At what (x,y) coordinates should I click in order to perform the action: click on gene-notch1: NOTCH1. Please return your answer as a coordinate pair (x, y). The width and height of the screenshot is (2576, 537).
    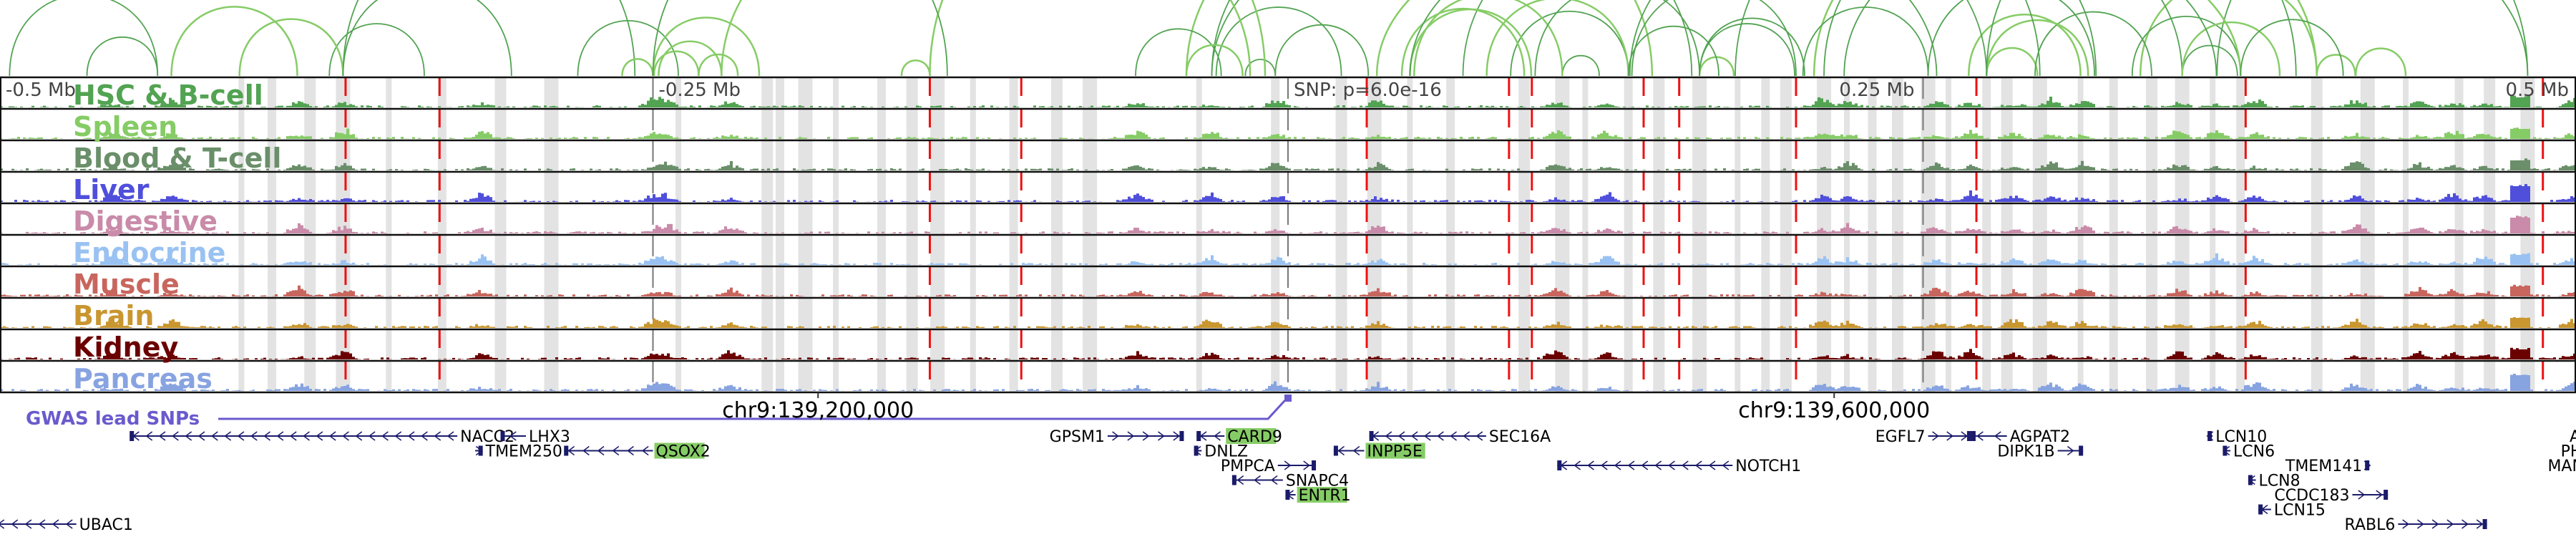
    Looking at the image, I should click on (1679, 466).